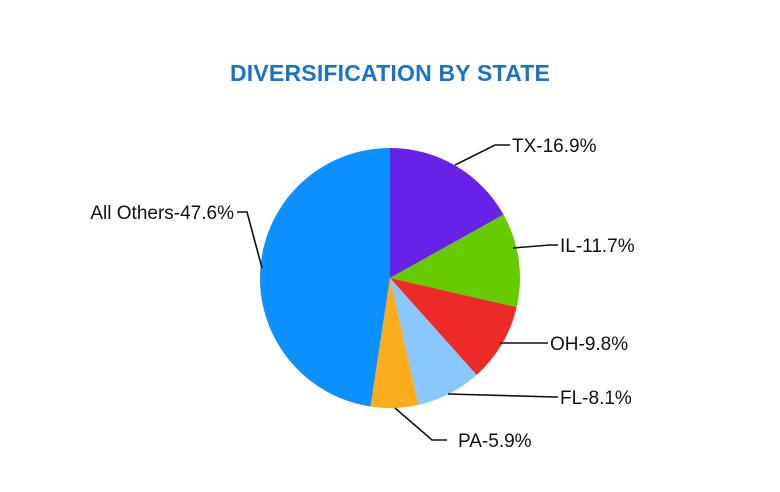  I want to click on pie-slice-tx, so click(447, 213).